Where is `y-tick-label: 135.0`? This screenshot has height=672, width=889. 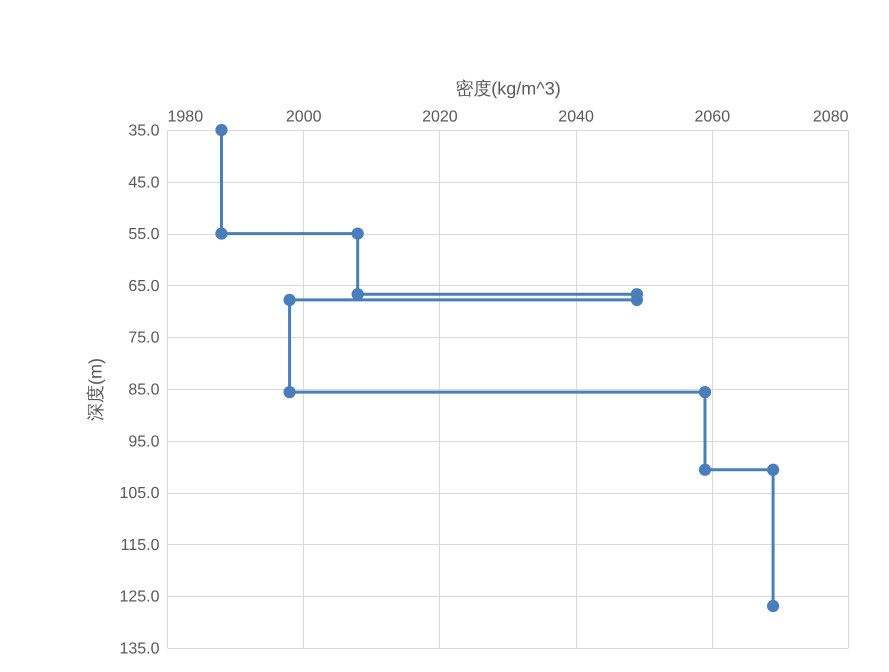
y-tick-label: 135.0 is located at coordinates (139, 649).